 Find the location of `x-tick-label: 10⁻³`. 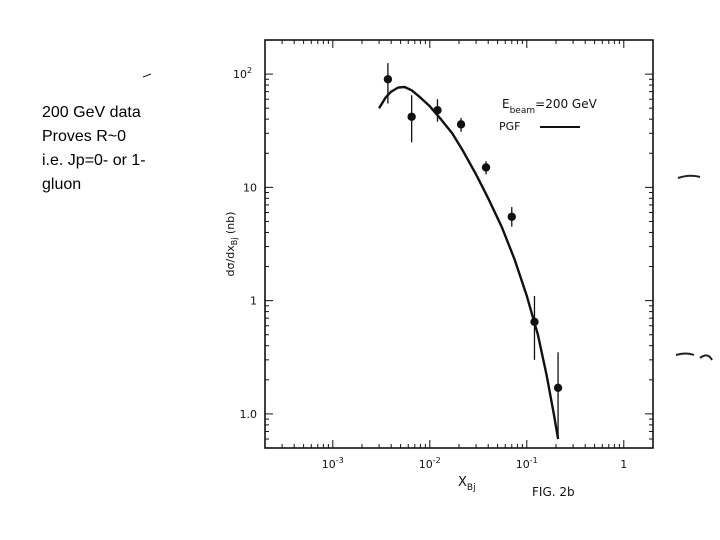

x-tick-label: 10⁻³ is located at coordinates (333, 463).